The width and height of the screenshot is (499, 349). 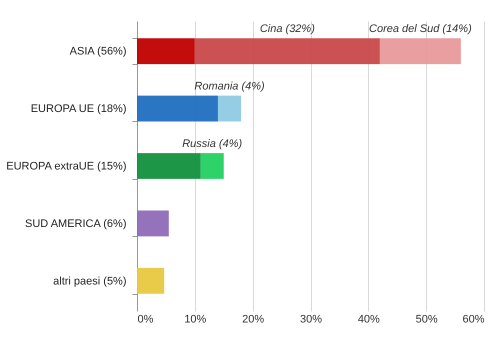 I want to click on data-label: Romania (4%), so click(x=230, y=86).